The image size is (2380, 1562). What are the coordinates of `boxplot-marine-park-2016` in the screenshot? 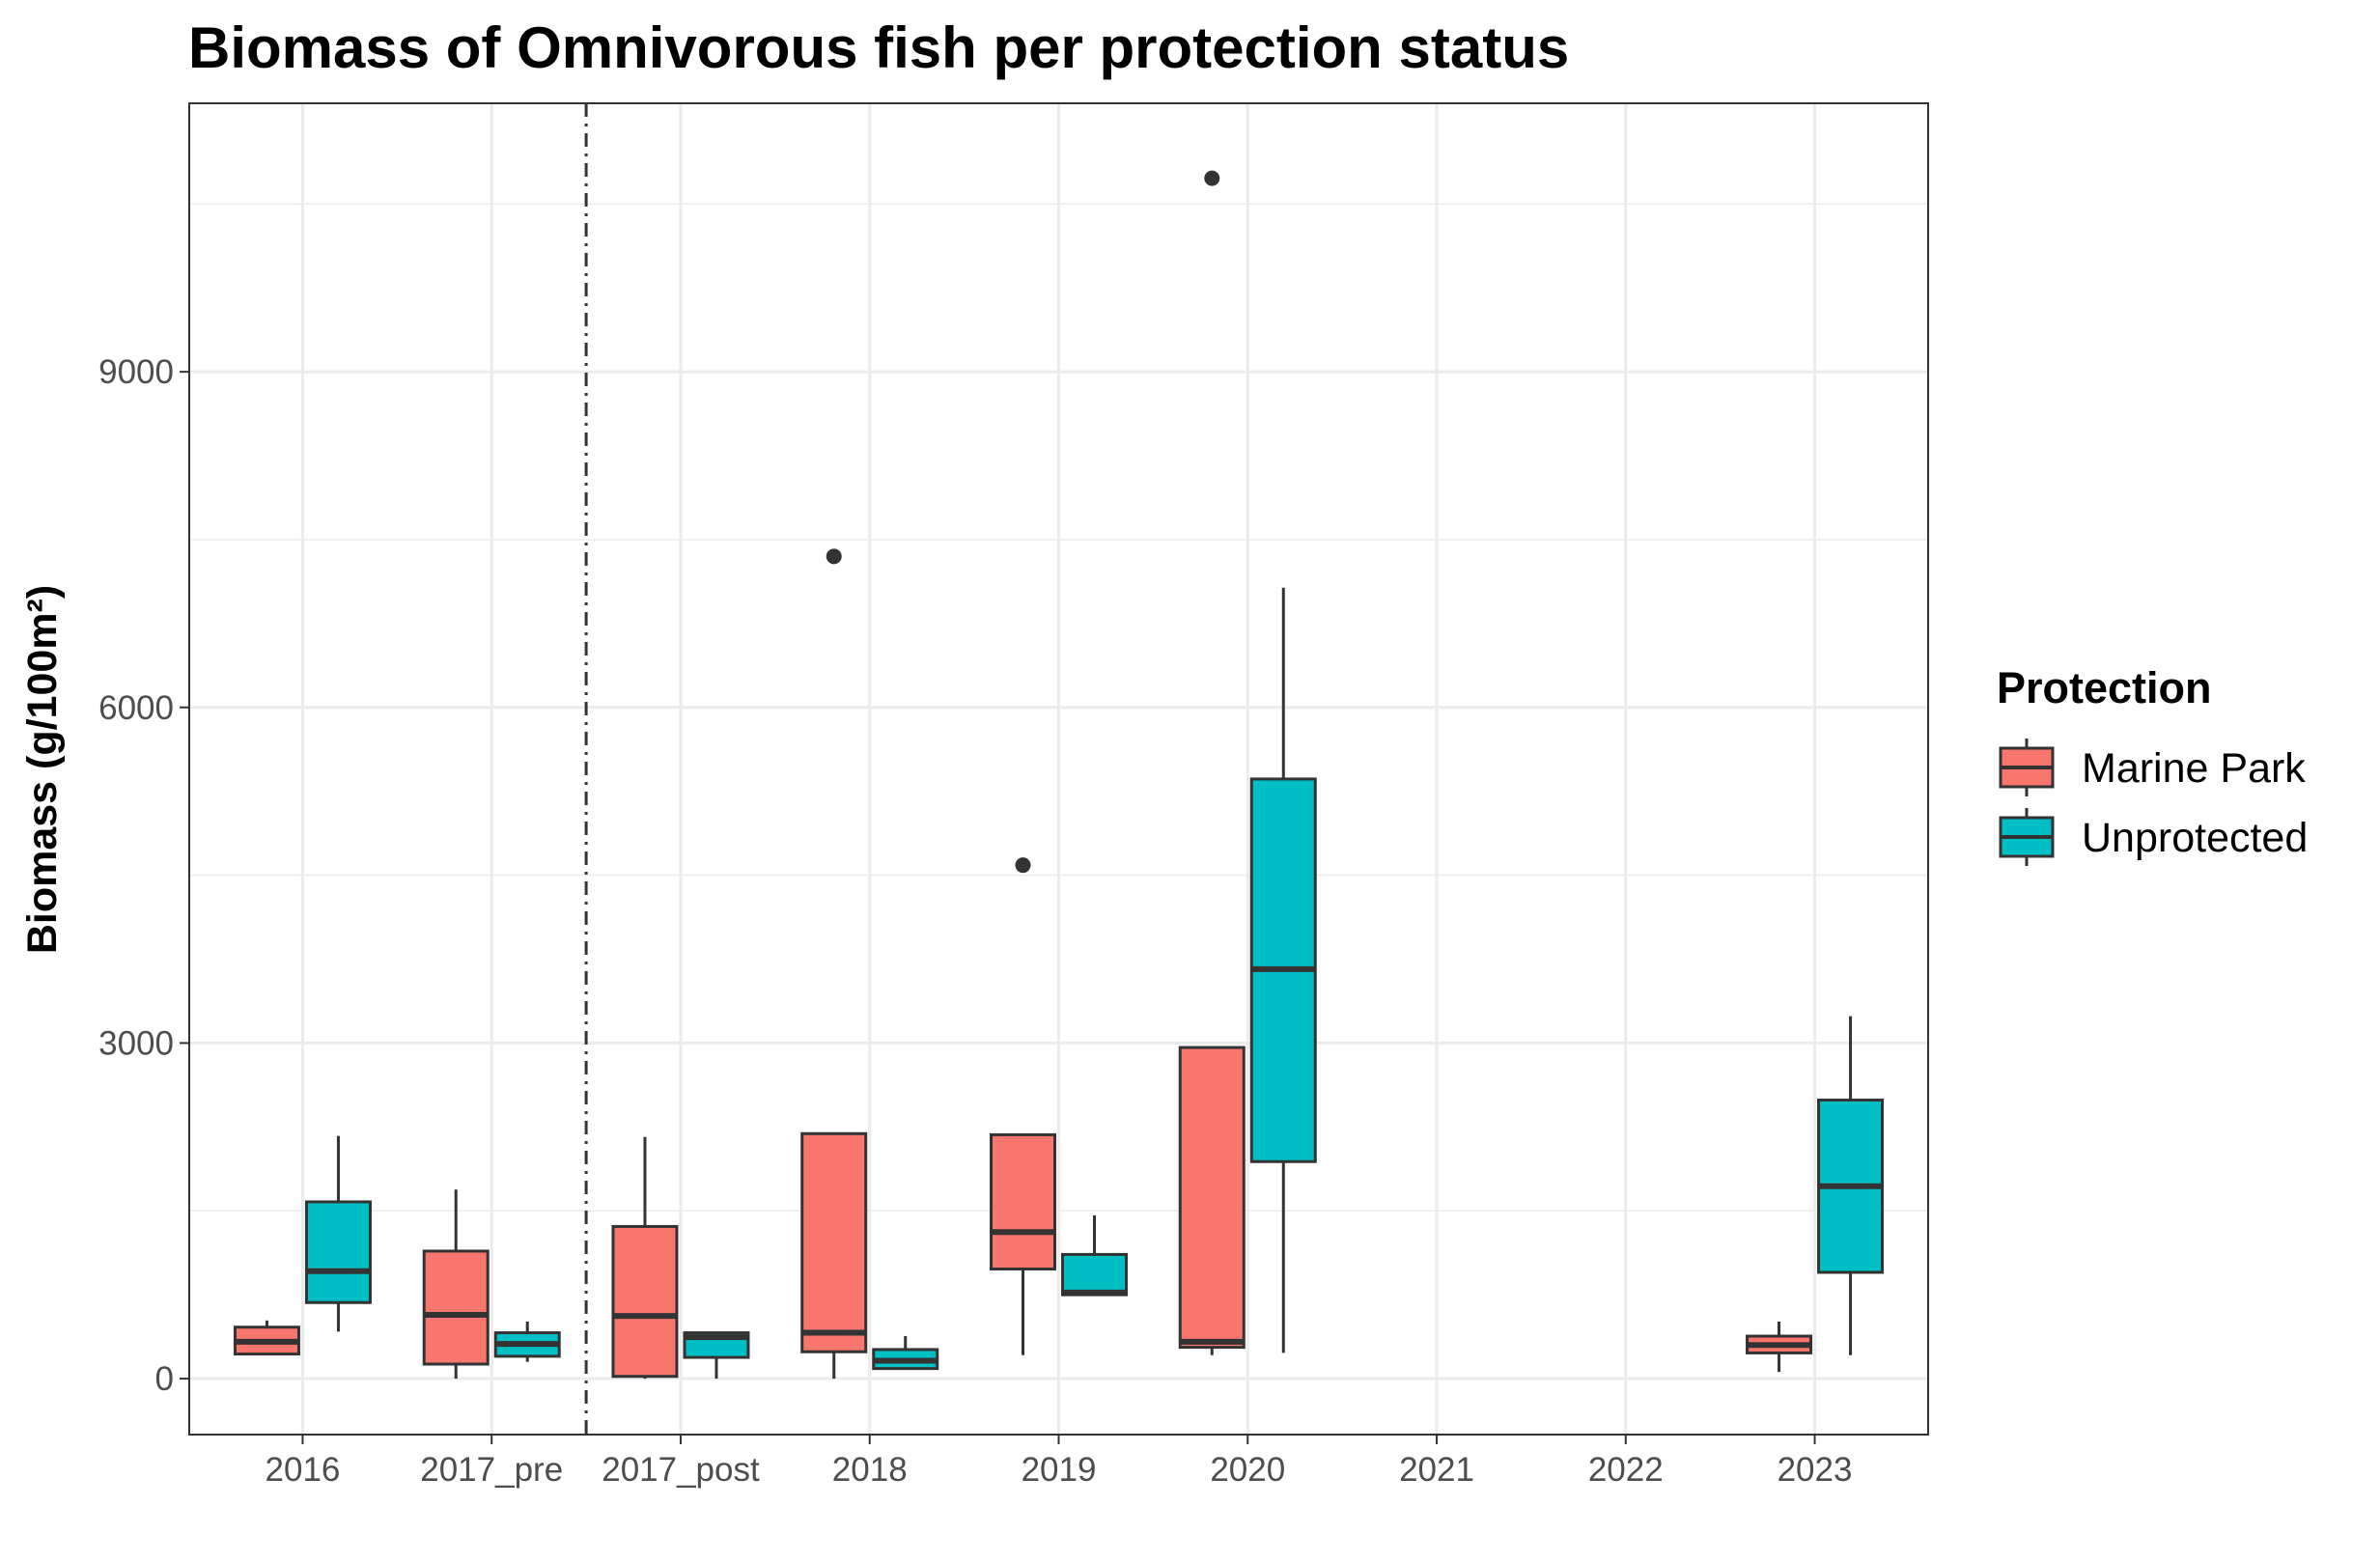 It's located at (267, 1338).